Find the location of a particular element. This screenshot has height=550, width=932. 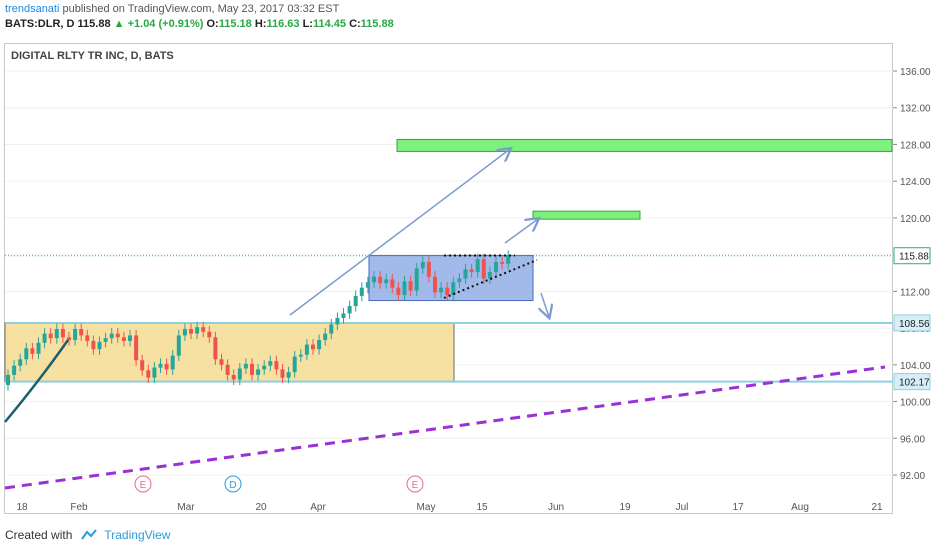

change-value: +1.04 (+0.91%) is located at coordinates (165, 24).